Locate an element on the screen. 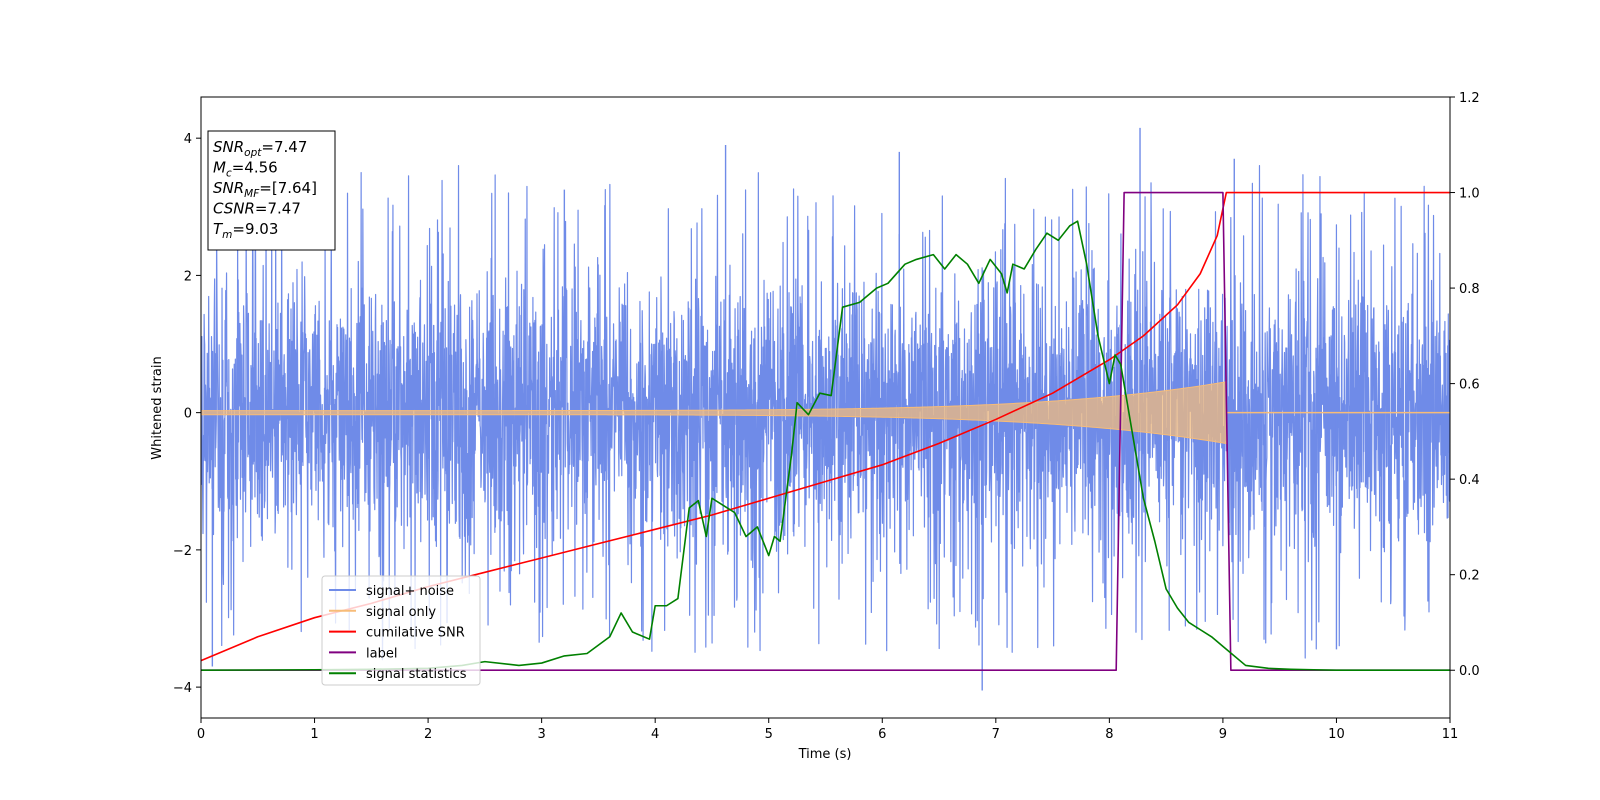 This screenshot has width=1600, height=800. y-right-tick-label: 0.6 is located at coordinates (1469, 385).